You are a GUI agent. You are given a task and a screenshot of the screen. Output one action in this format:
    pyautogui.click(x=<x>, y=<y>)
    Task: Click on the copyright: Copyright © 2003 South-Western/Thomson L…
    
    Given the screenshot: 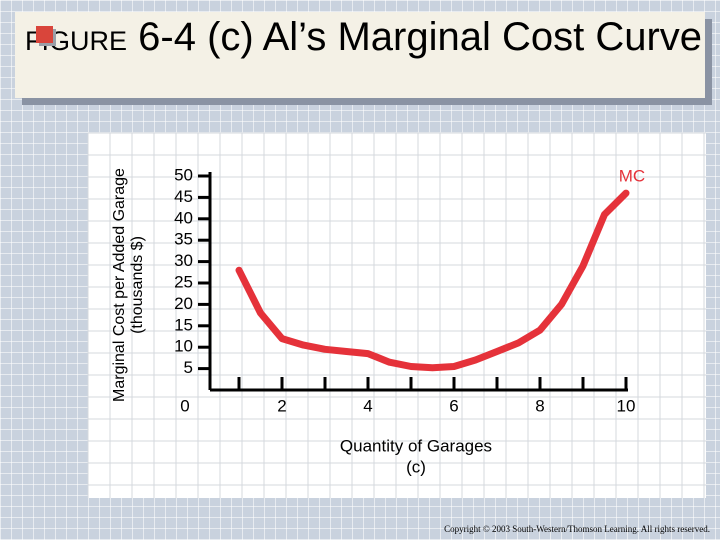 What is the action you would take?
    pyautogui.click(x=577, y=529)
    